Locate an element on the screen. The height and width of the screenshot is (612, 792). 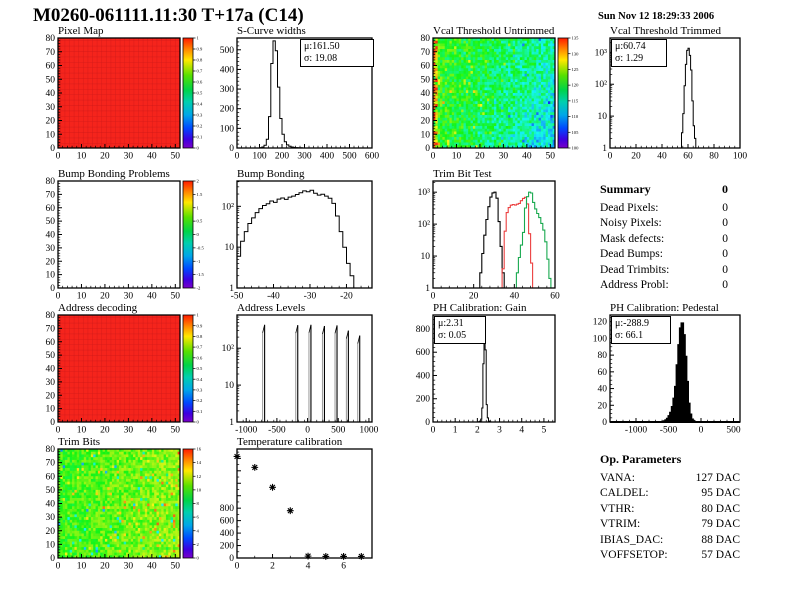
svg-text: 400 is located at coordinates (227, 70).